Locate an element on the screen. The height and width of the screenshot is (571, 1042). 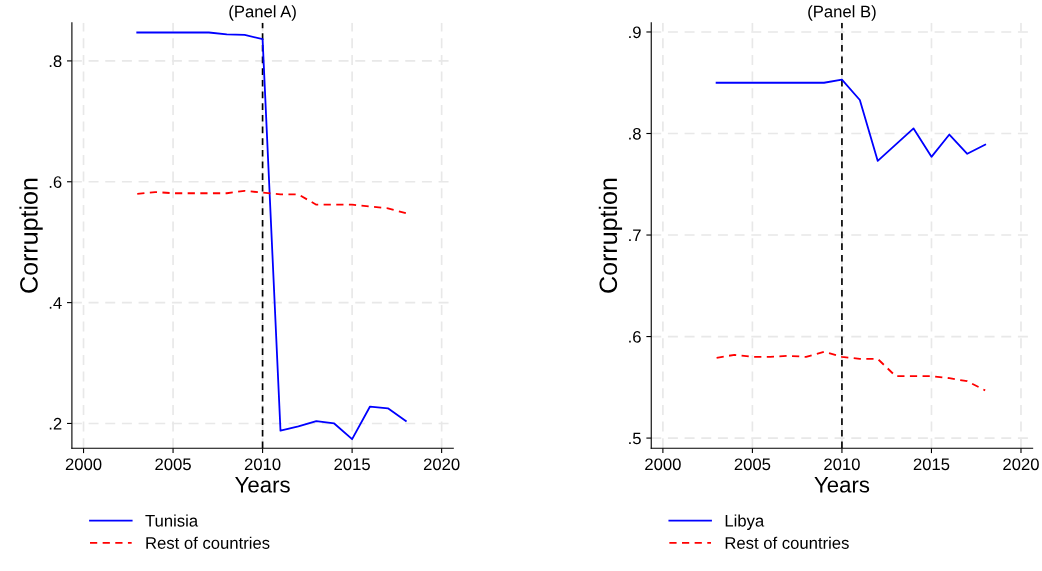
y-tick-label: .9 is located at coordinates (635, 32).